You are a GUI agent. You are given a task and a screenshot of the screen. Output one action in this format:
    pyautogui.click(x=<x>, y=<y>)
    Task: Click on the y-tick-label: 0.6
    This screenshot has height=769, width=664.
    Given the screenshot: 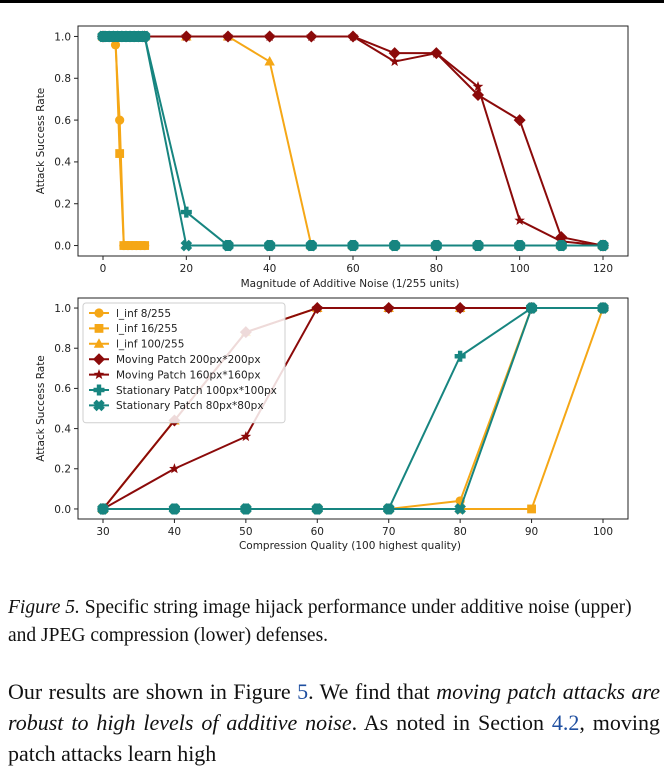 What is the action you would take?
    pyautogui.click(x=62, y=389)
    